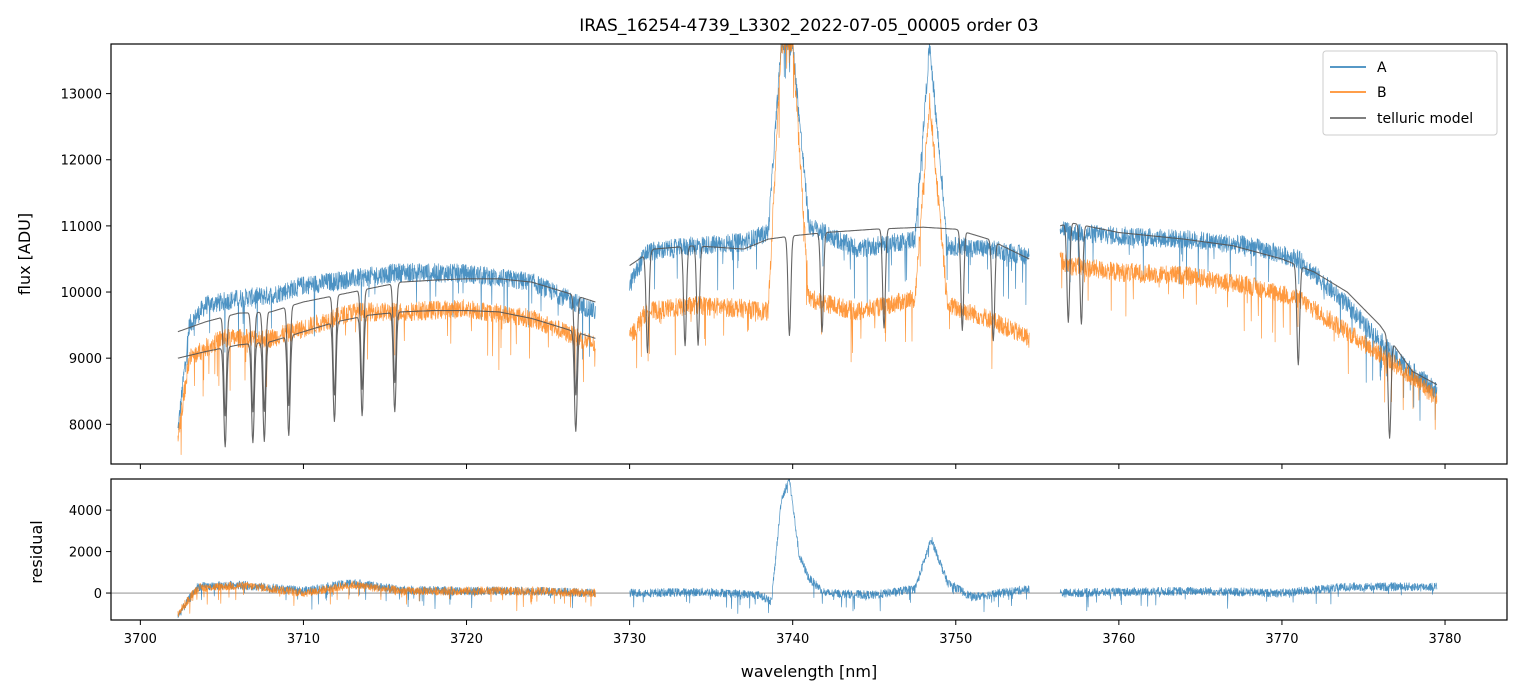 This screenshot has height=696, width=1520. I want to click on x-tick-label: 3780, so click(1444, 639).